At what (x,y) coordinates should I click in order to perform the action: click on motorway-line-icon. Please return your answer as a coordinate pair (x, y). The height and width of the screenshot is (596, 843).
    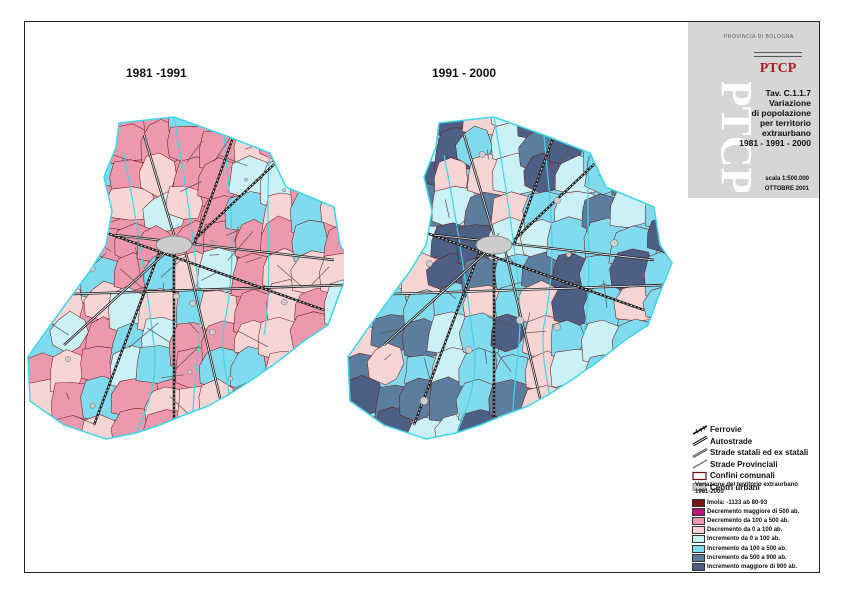
    Looking at the image, I should click on (700, 441).